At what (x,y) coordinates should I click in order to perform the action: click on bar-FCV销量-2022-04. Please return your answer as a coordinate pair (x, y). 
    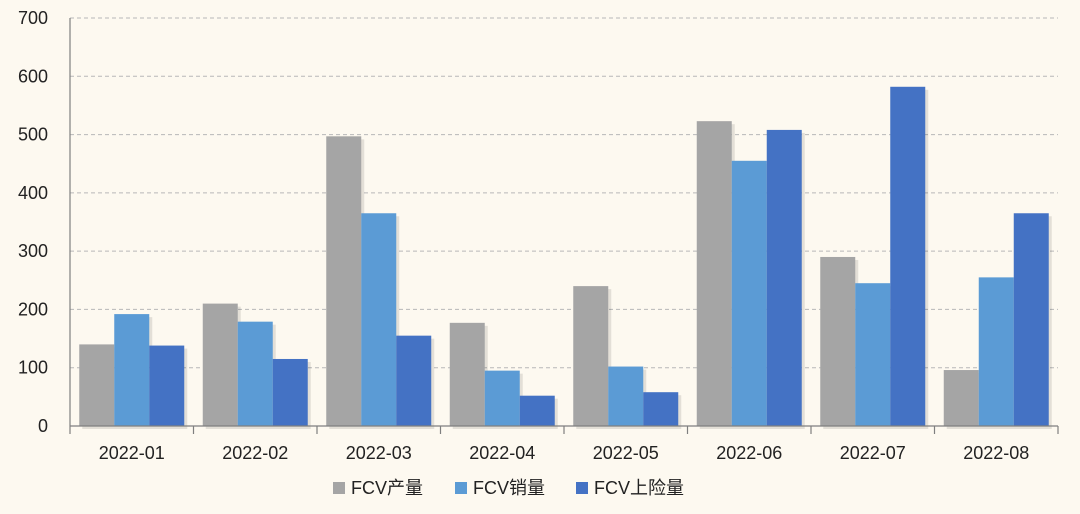
    Looking at the image, I should click on (502, 398).